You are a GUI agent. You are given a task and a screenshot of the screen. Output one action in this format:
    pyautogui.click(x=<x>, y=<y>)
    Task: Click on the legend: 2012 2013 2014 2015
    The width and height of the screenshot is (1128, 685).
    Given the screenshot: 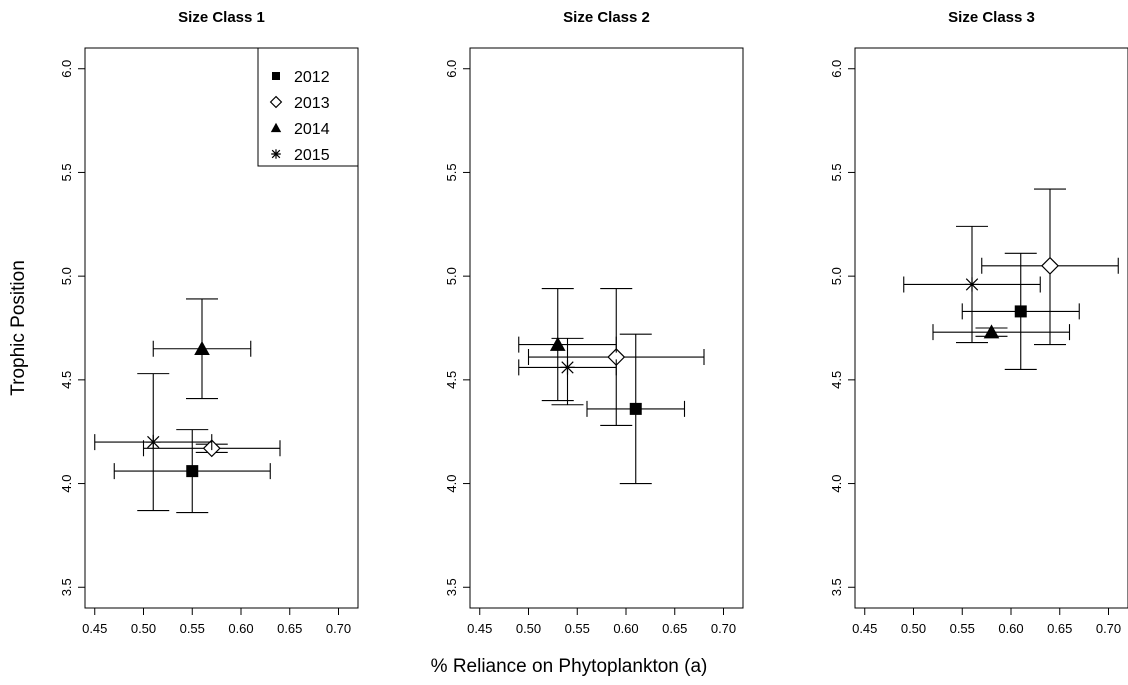 What is the action you would take?
    pyautogui.click(x=308, y=107)
    